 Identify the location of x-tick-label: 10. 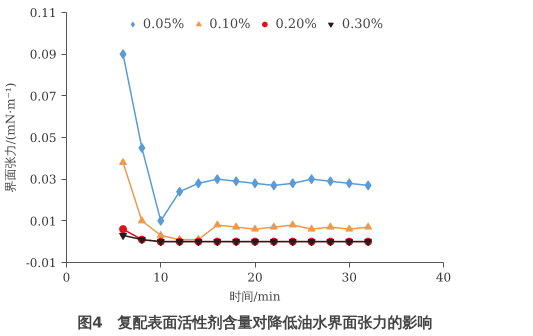
(160, 277).